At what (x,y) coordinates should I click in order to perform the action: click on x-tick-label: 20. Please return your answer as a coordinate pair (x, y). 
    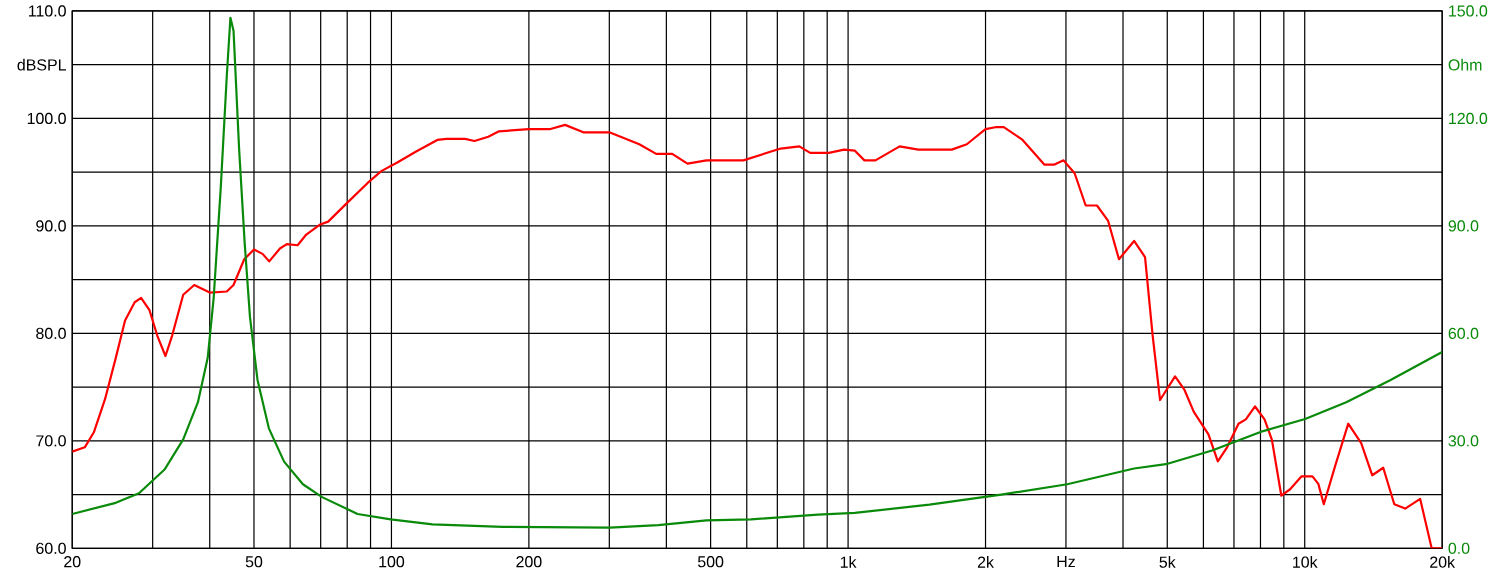
    Looking at the image, I should click on (72, 561).